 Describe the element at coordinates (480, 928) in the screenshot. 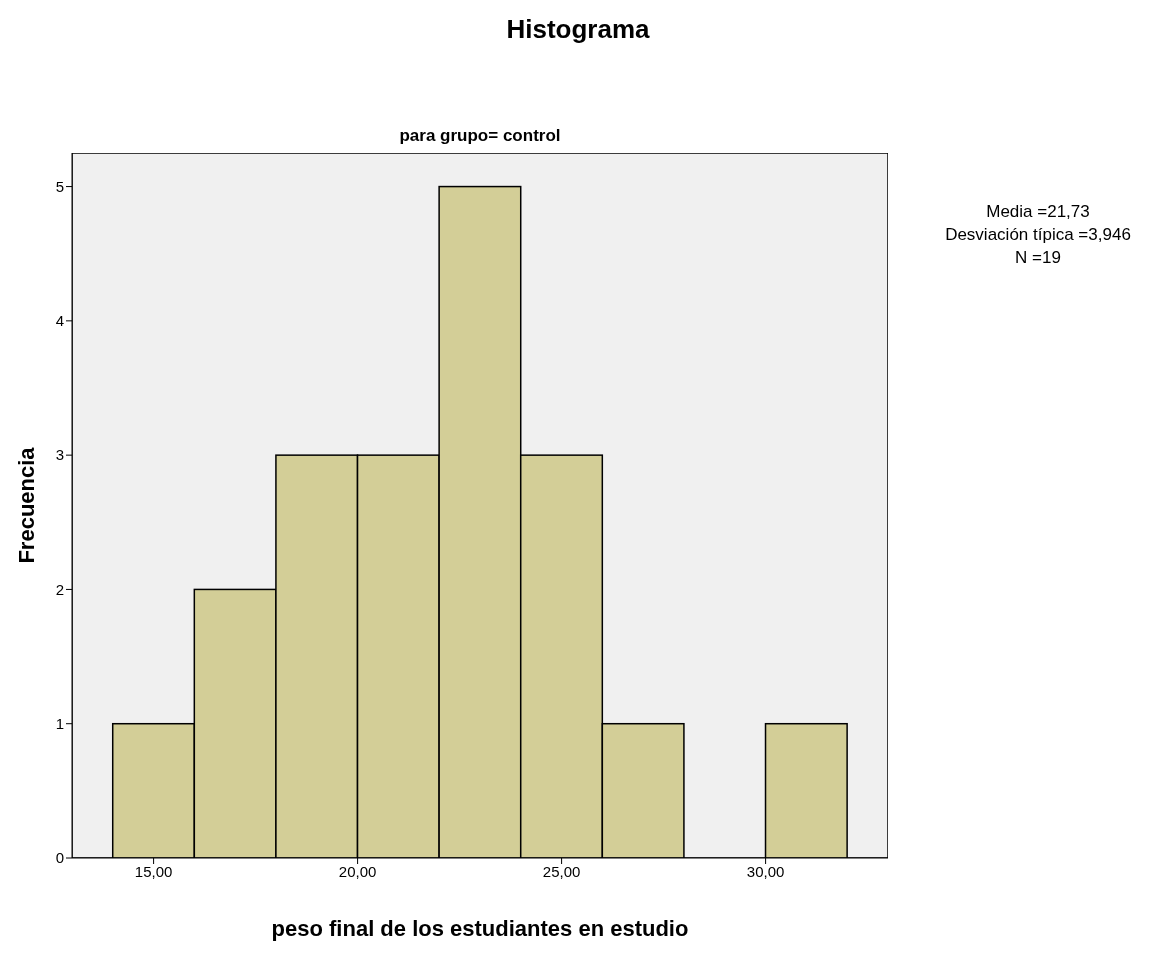

I see `x-axis-title: peso final de los estudiantes en estudio` at that location.